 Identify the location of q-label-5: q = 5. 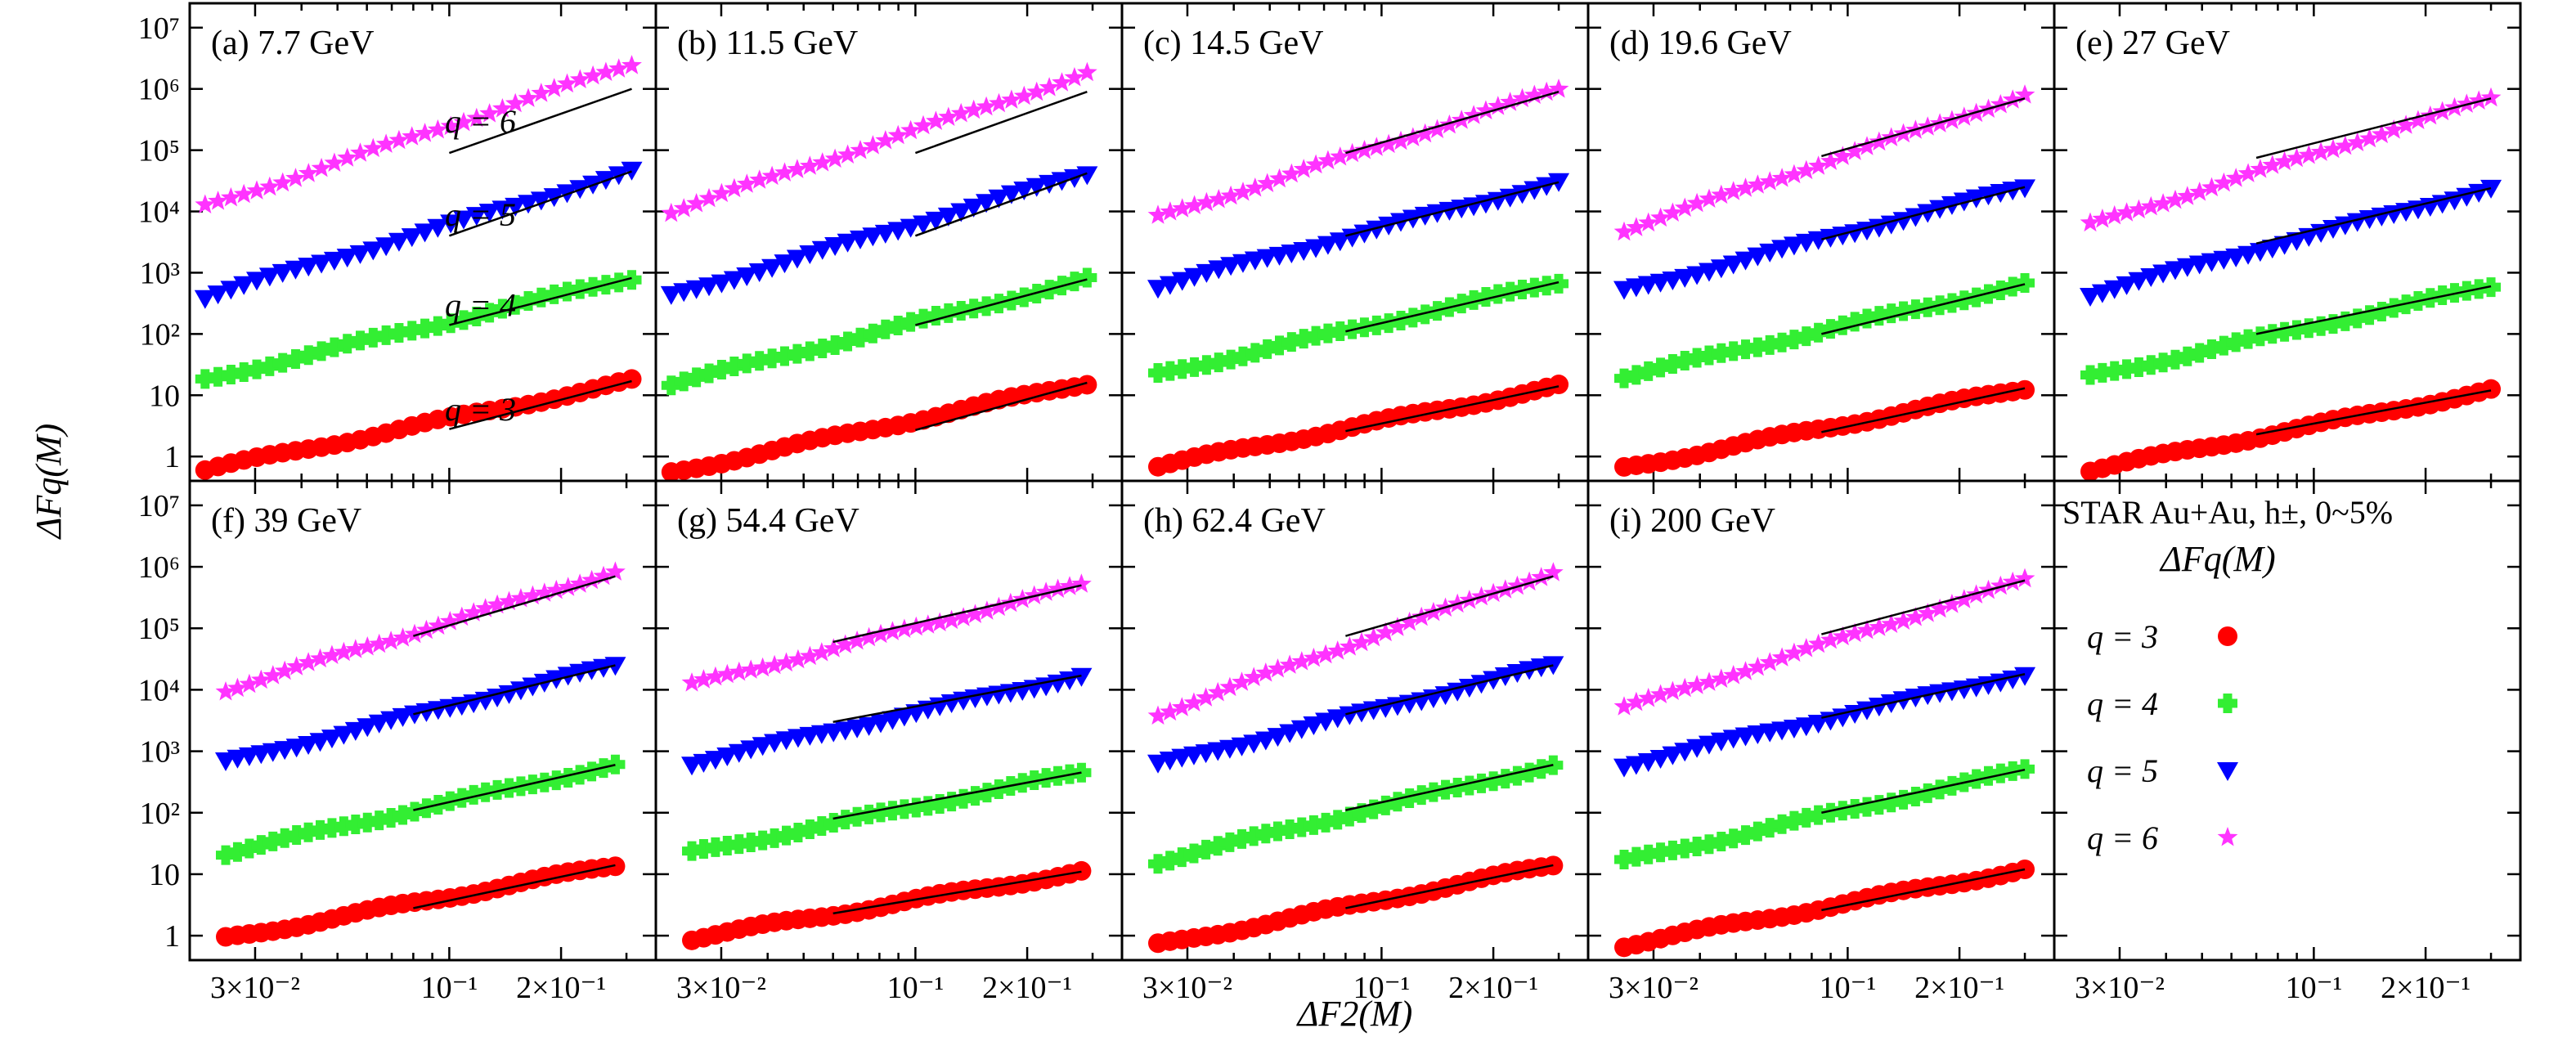
(481, 215).